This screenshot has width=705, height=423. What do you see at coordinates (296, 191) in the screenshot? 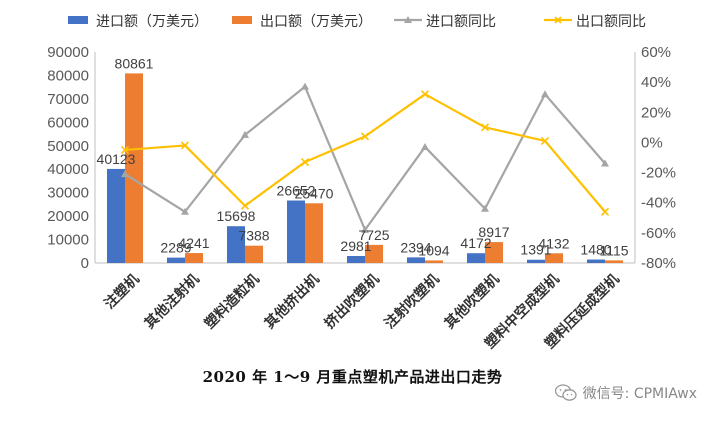
I see `import-data-label: 26652` at bounding box center [296, 191].